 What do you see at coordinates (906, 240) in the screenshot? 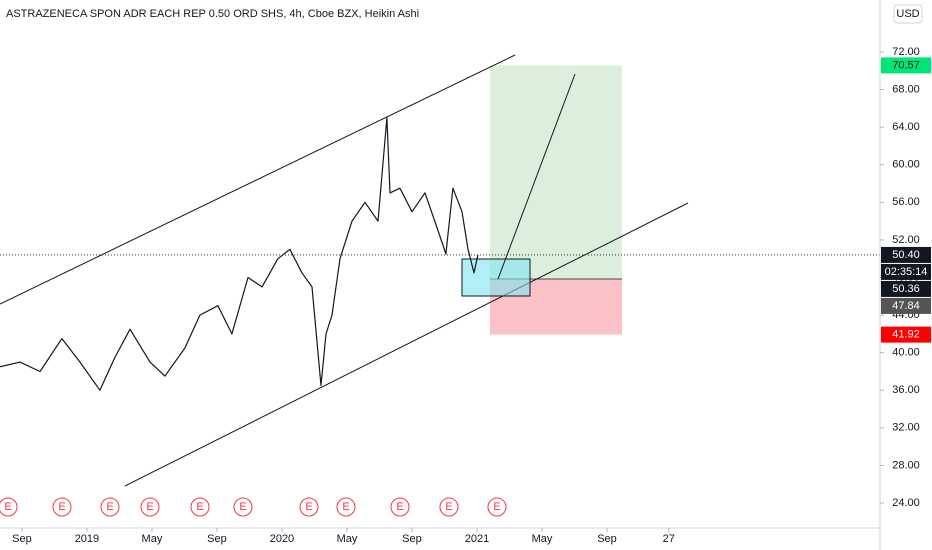
I see `y-tick-label: 52.00` at bounding box center [906, 240].